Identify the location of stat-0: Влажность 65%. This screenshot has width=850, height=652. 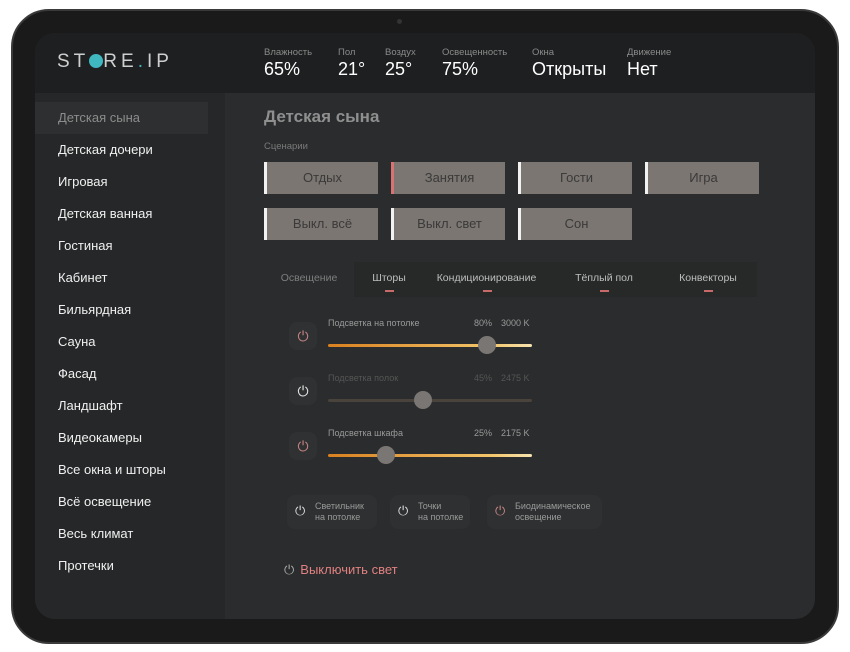
(288, 63).